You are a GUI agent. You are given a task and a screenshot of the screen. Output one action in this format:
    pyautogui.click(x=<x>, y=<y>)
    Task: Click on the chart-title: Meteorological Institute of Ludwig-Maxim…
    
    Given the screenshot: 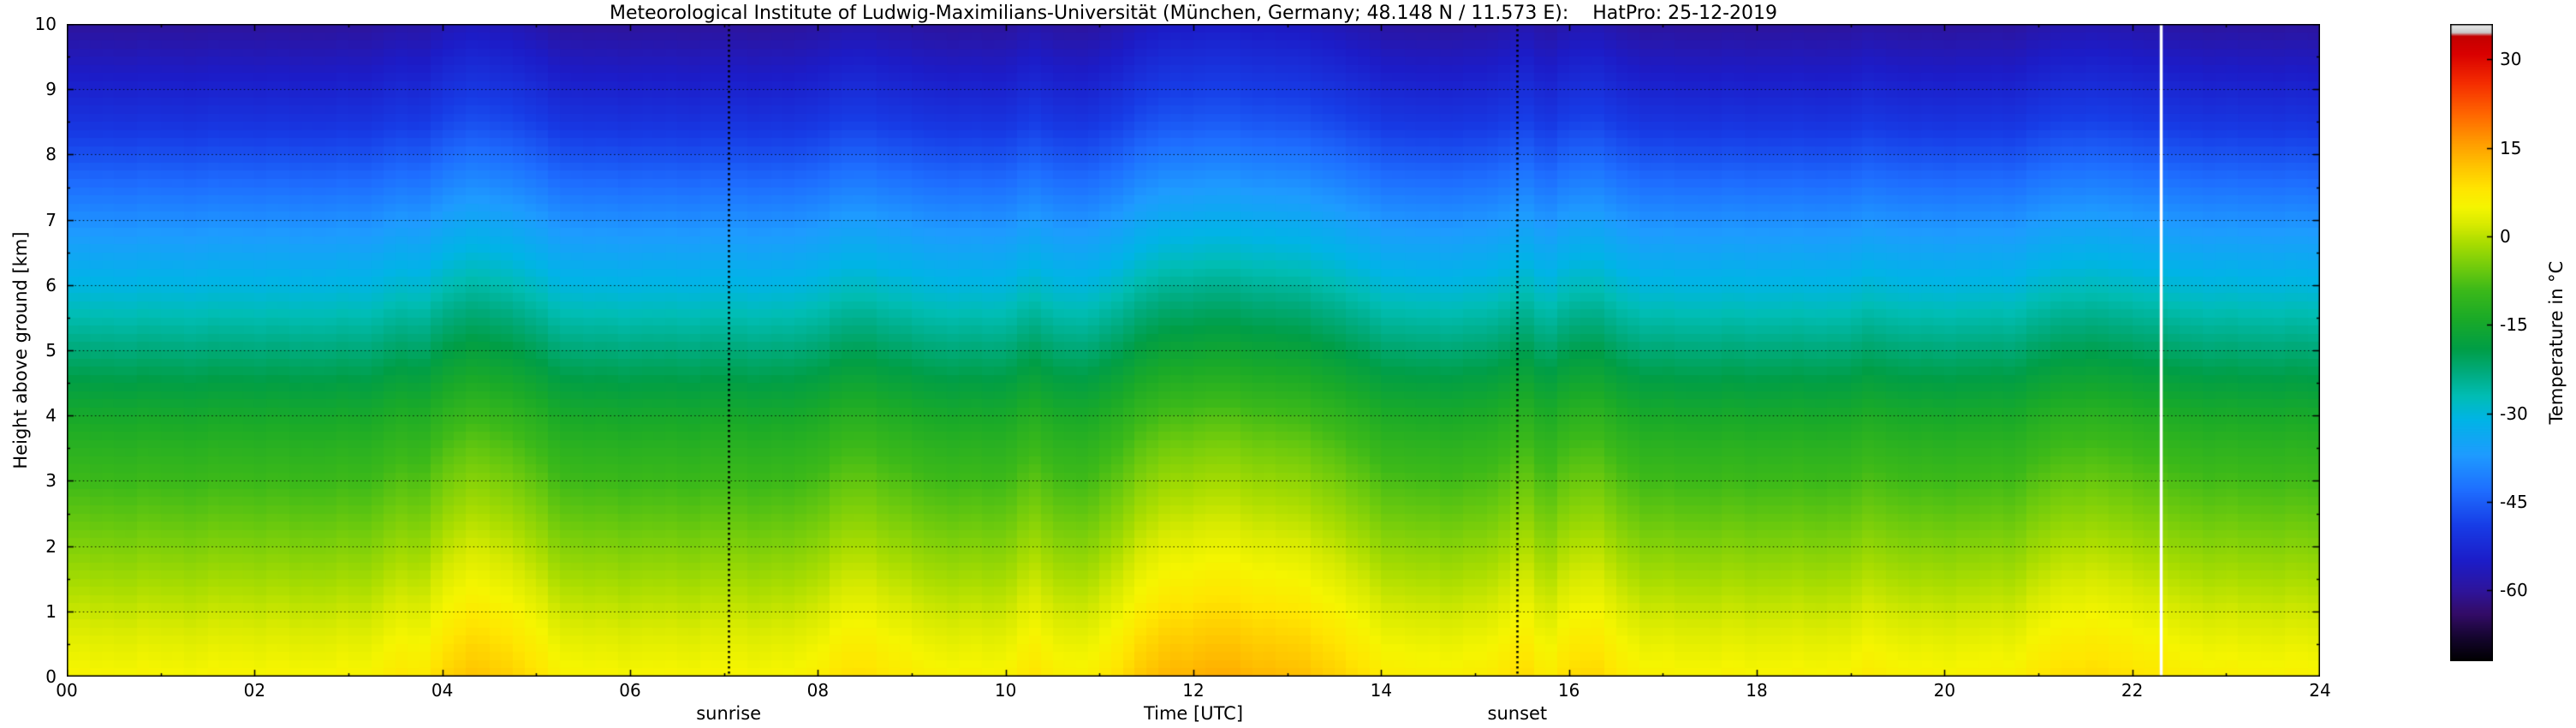 What is the action you would take?
    pyautogui.click(x=1194, y=13)
    